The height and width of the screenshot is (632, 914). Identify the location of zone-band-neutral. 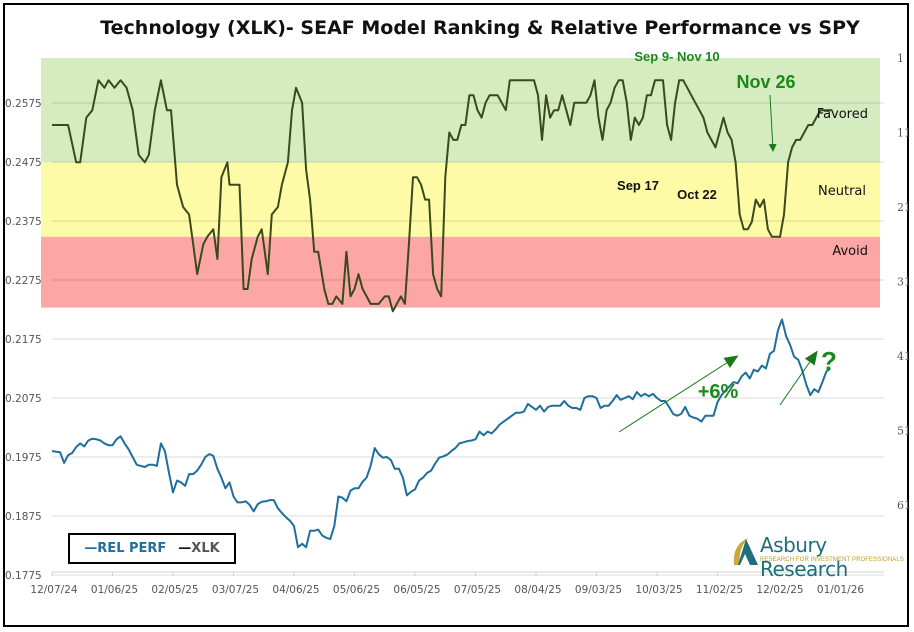
(460, 199).